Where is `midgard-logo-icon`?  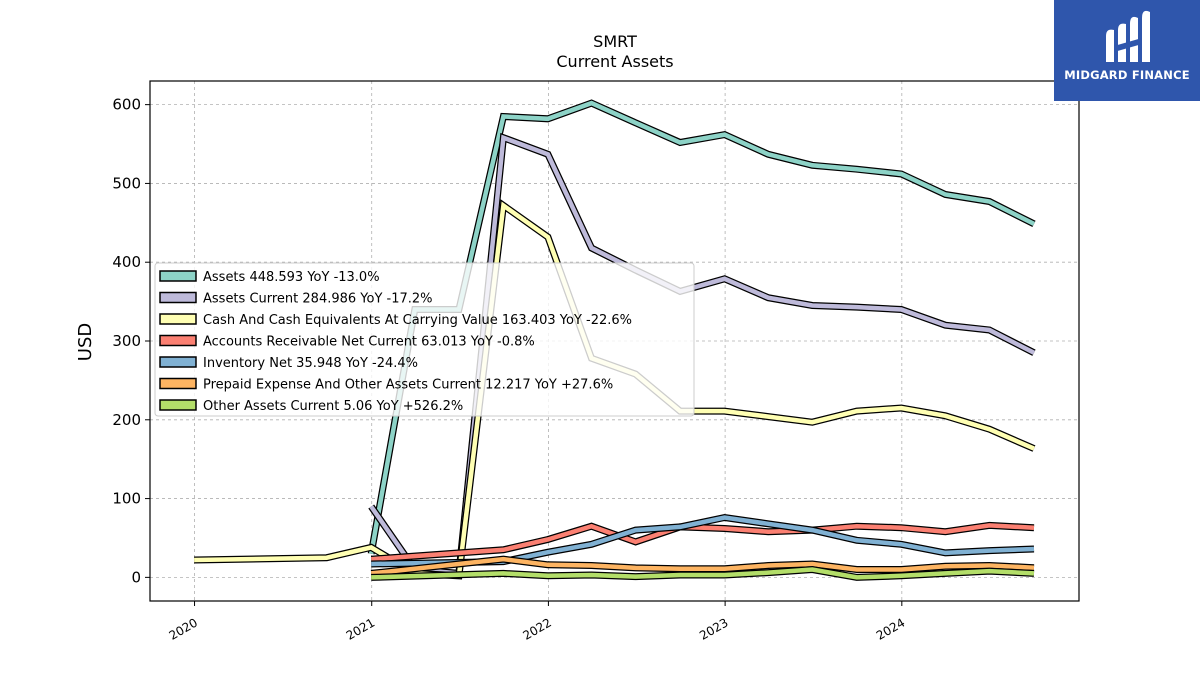 midgard-logo-icon is located at coordinates (1128, 36).